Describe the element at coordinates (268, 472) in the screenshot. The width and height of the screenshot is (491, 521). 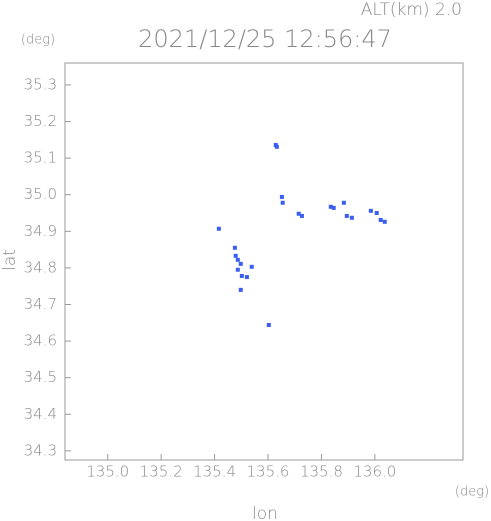
I see `x-tick-label: 135.6` at that location.